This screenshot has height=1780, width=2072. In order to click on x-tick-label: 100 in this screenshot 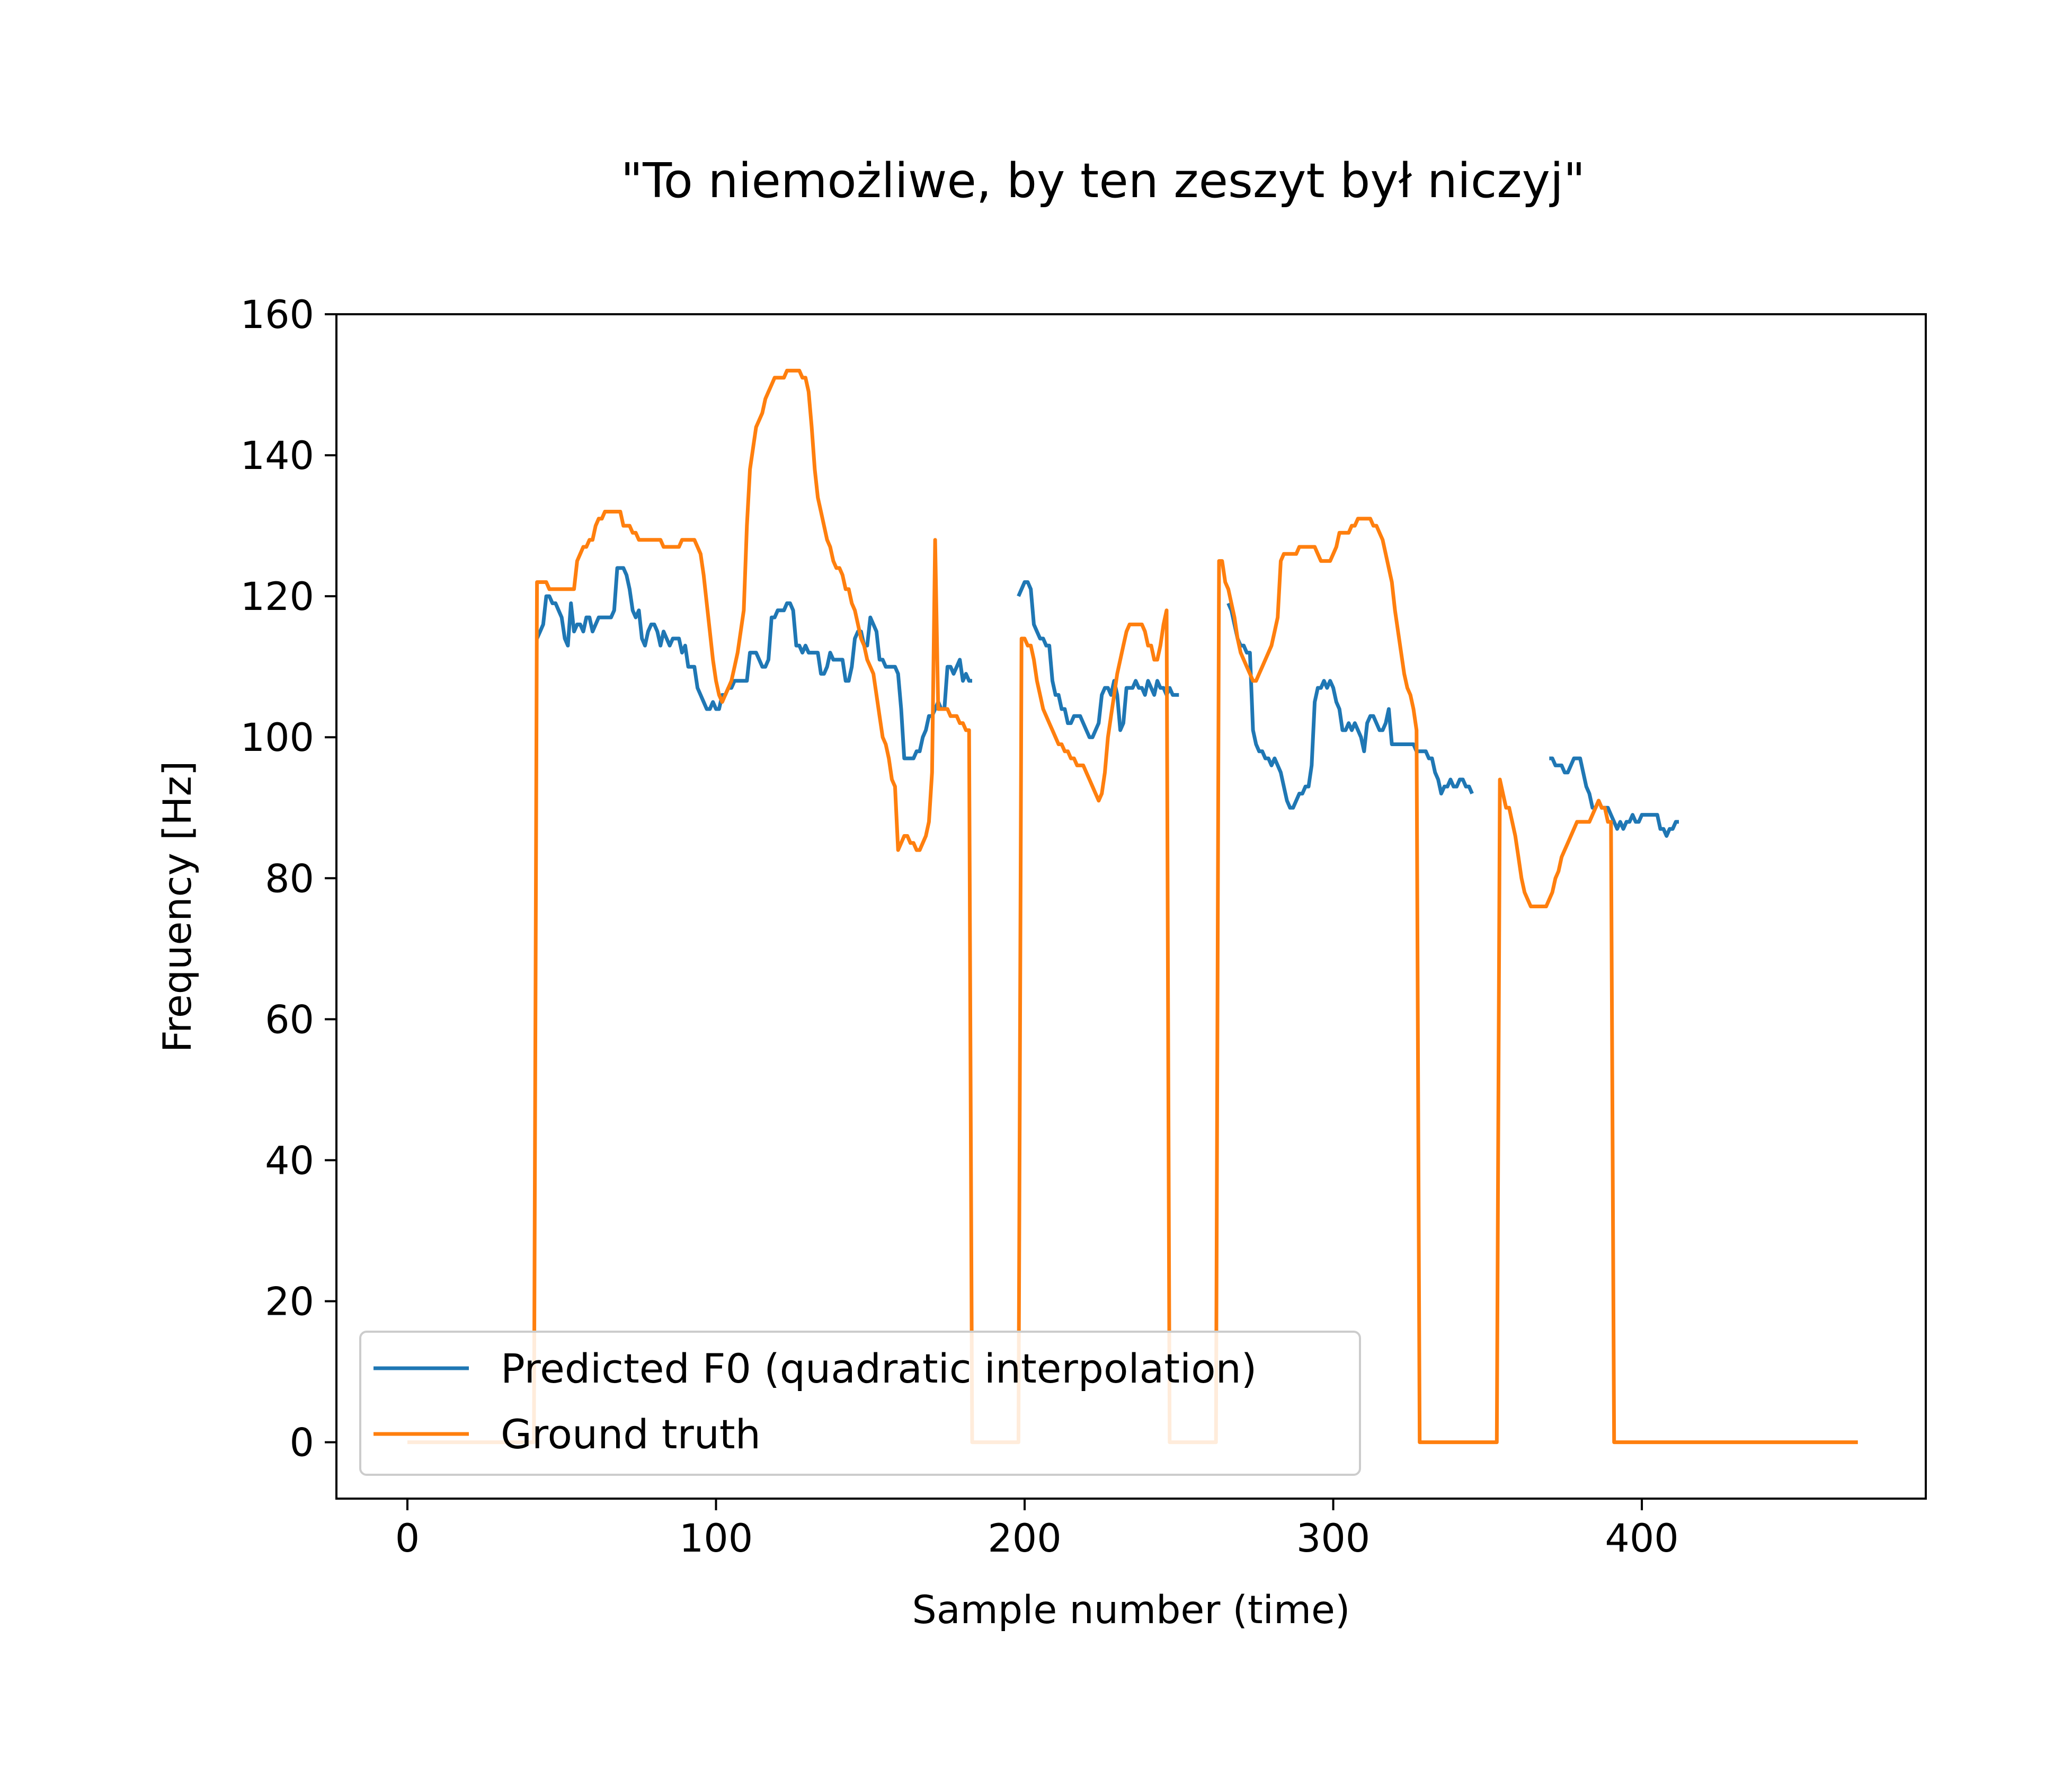, I will do `click(716, 1538)`.